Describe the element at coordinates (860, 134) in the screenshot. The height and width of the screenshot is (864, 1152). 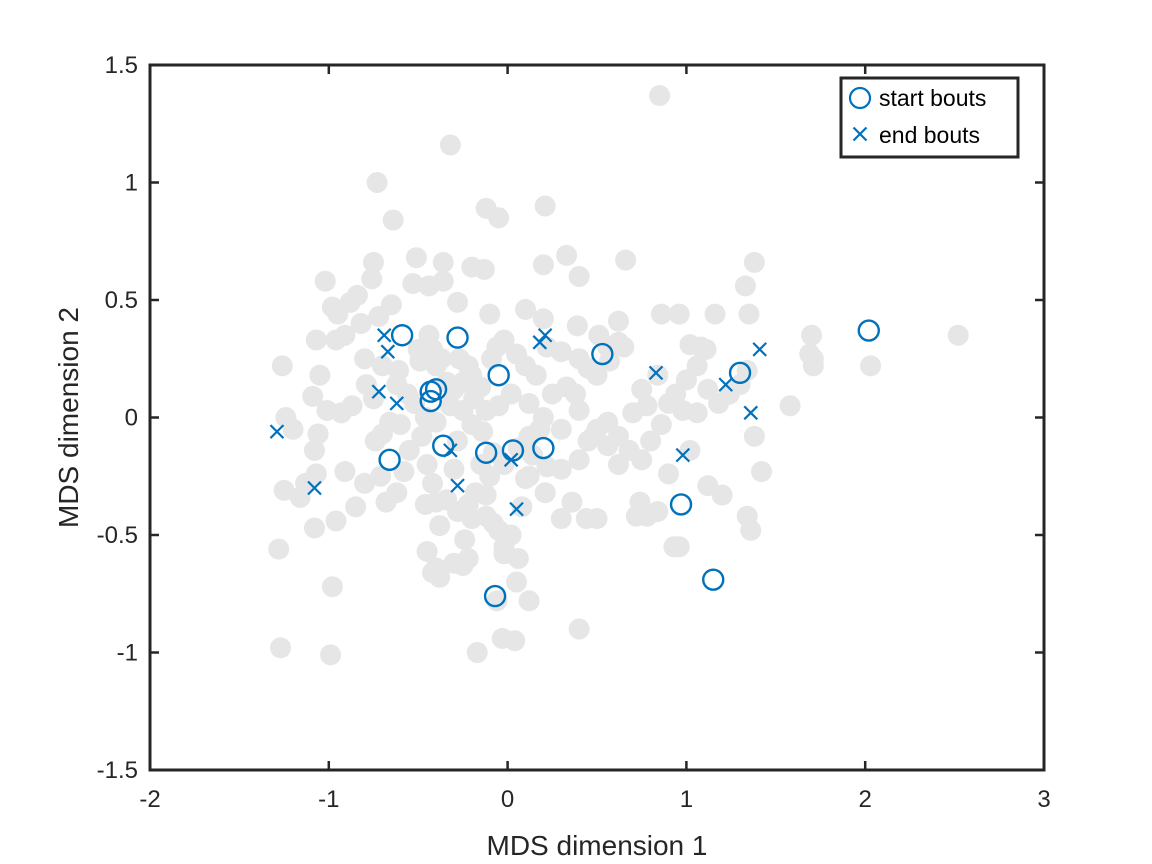
I see `legend-end-bouts-marker` at that location.